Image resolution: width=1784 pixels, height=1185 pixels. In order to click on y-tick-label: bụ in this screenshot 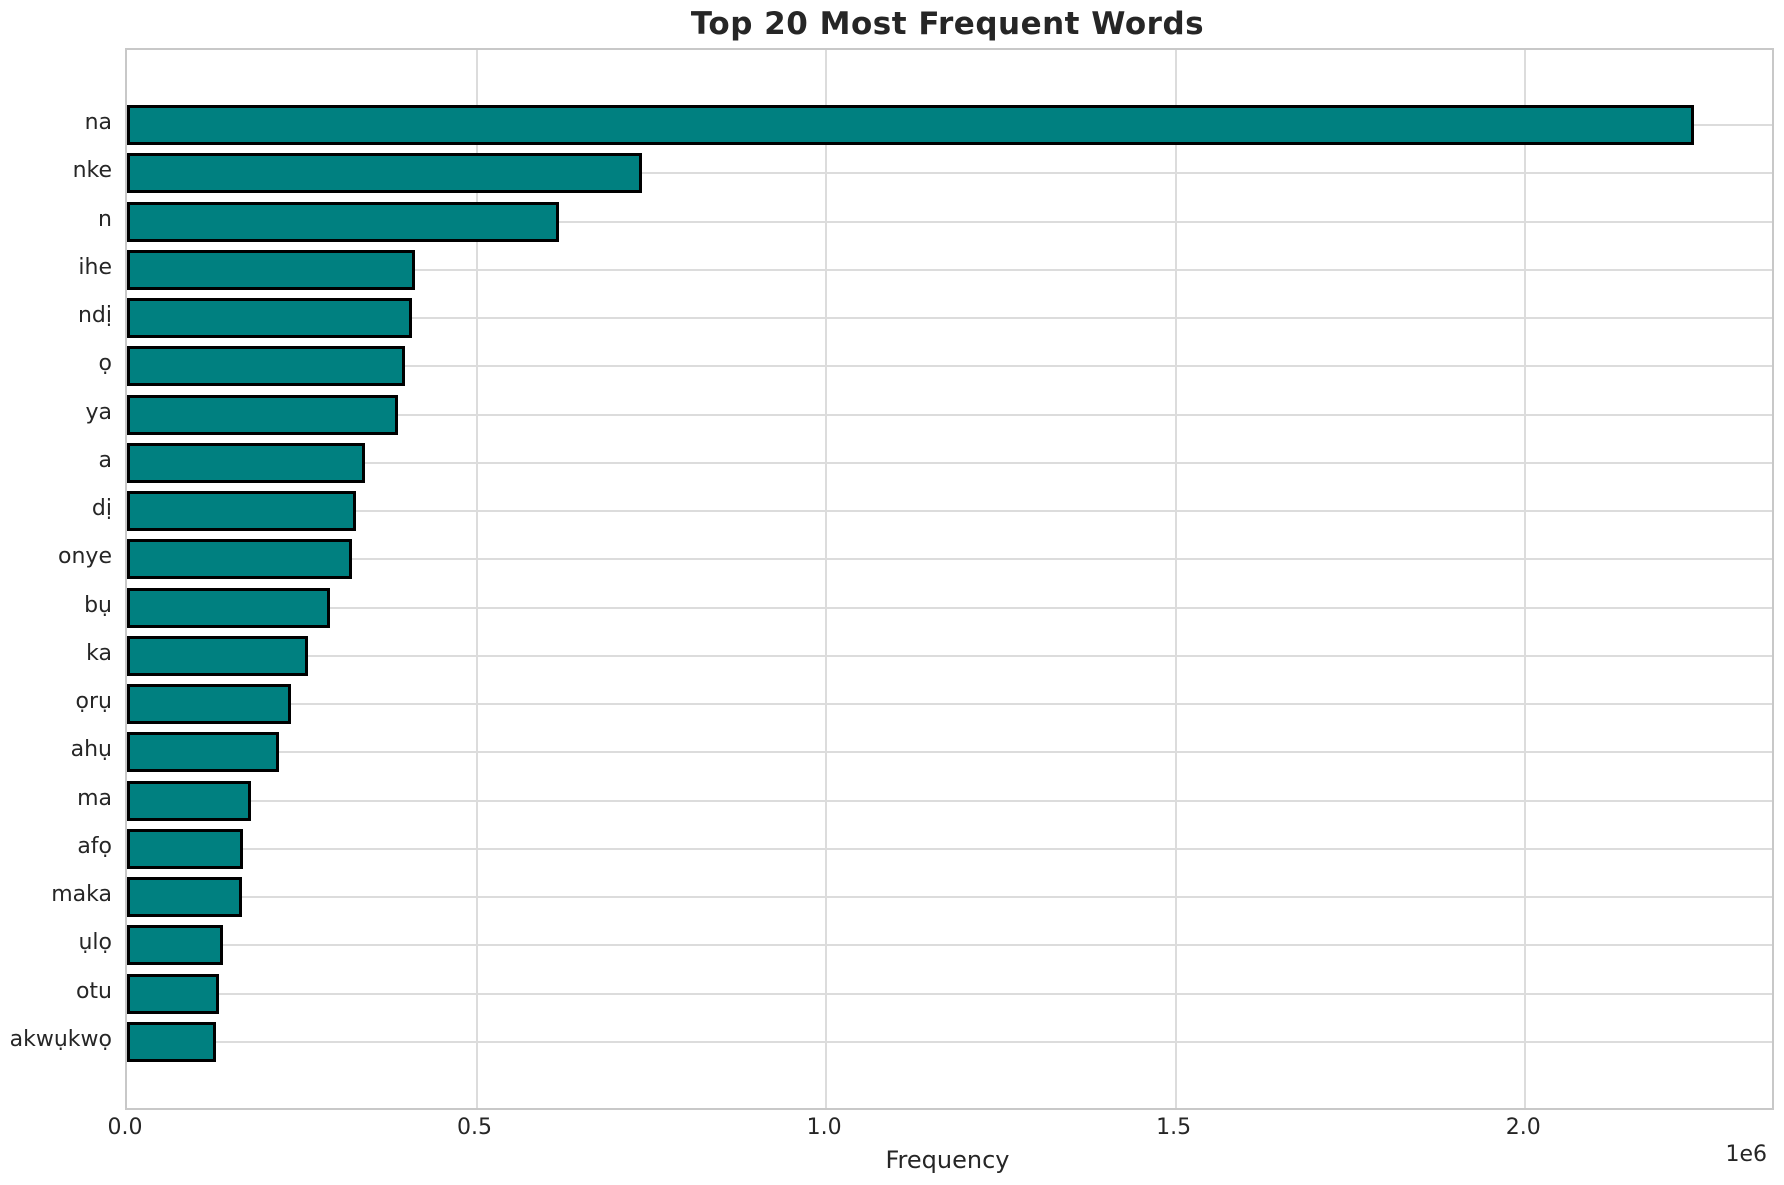, I will do `click(98, 605)`.